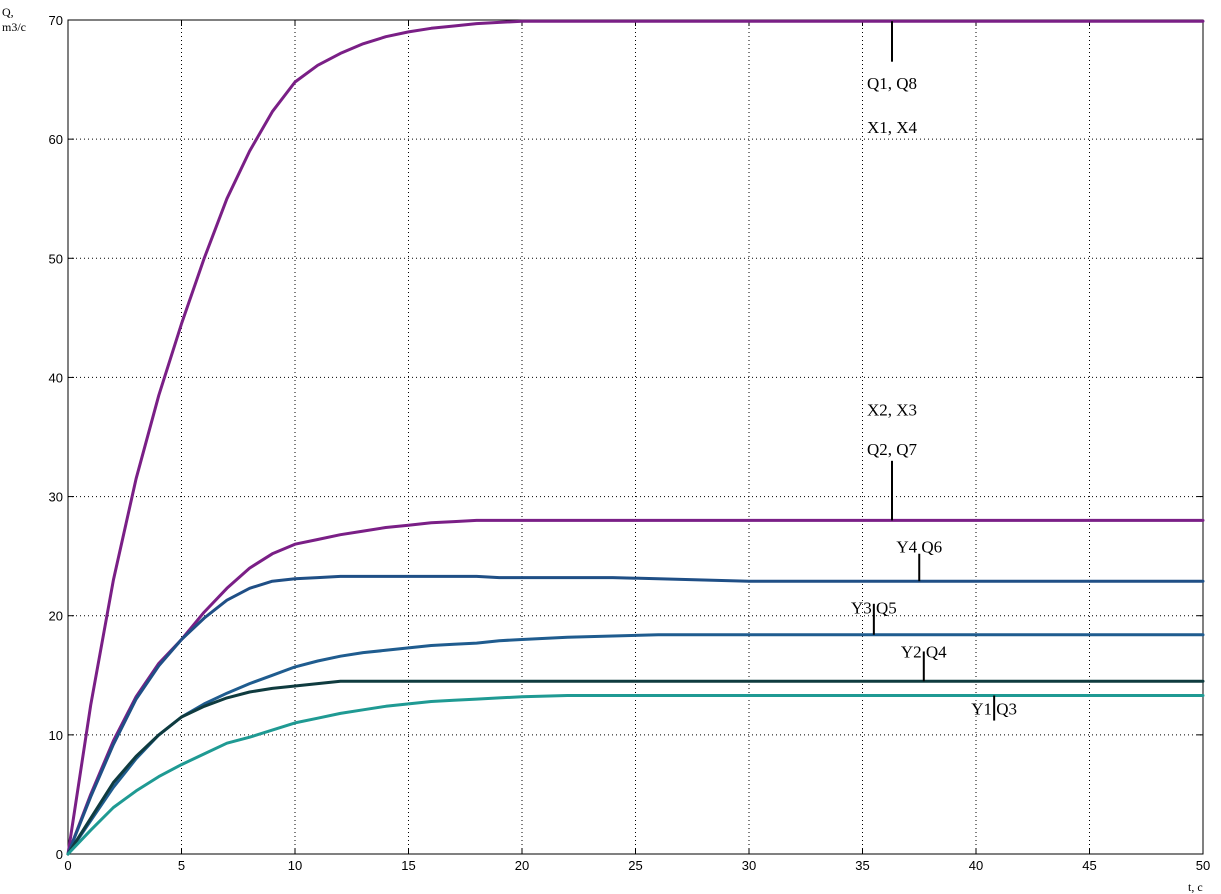 This screenshot has height=894, width=1221. Describe the element at coordinates (919, 547) in the screenshot. I see `annotation-label: Y4 Q6` at that location.